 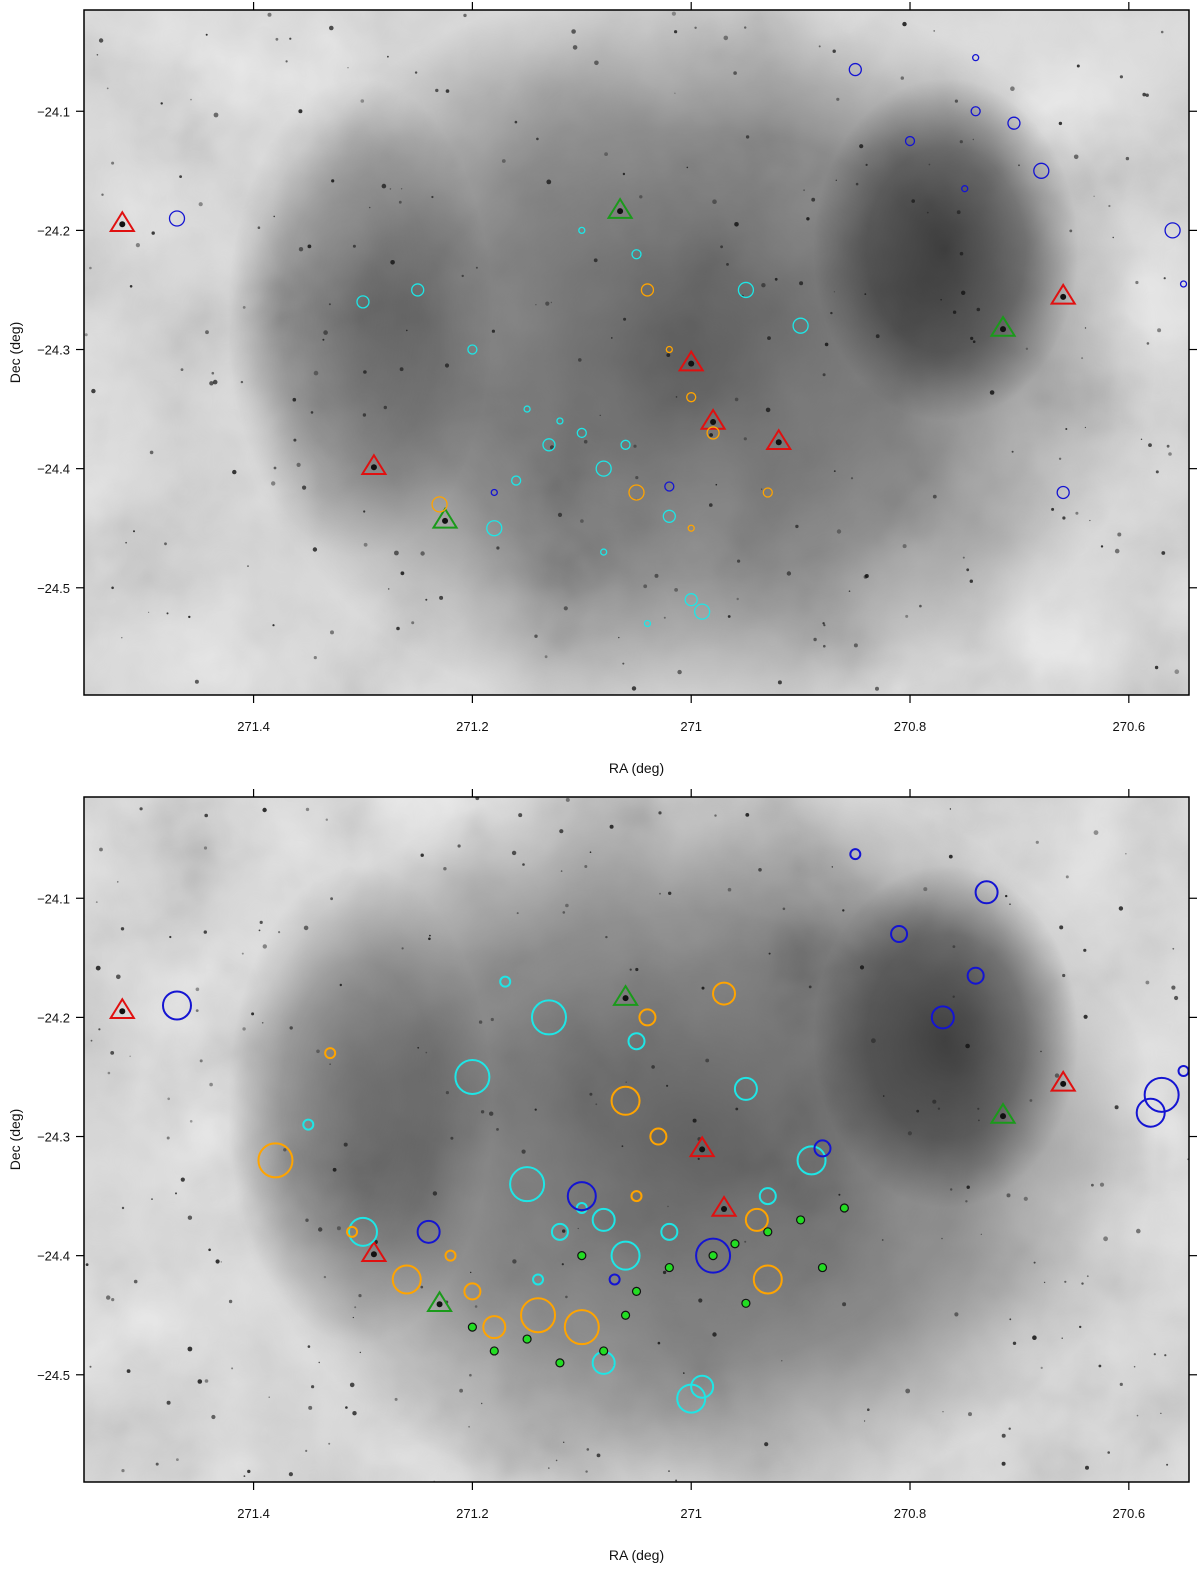 I want to click on x-tick-label: 271.4, so click(x=253, y=1513).